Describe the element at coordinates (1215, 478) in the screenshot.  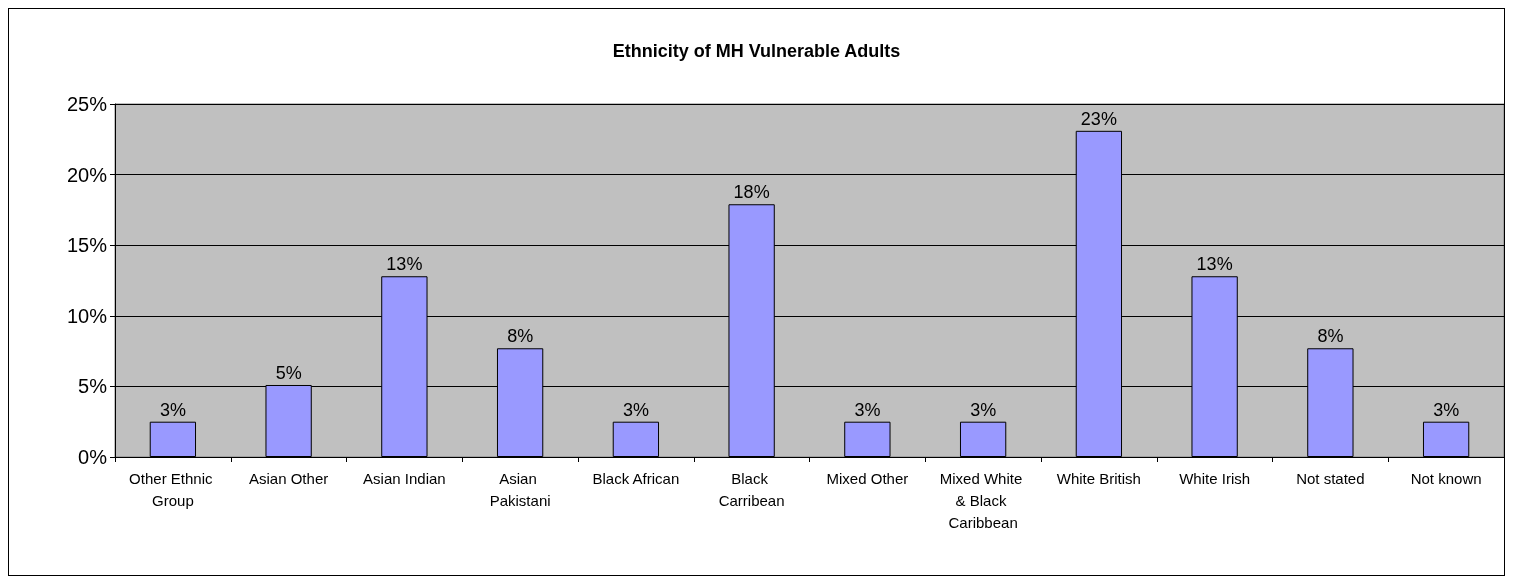
I see `x-tick-label: White Irish` at that location.